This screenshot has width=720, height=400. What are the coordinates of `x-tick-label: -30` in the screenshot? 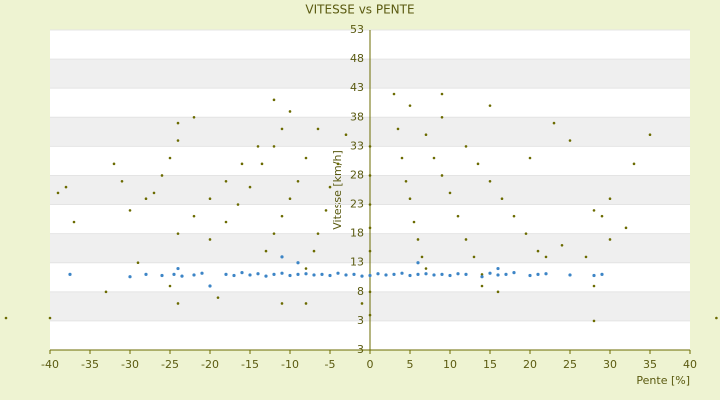 It's located at (130, 364).